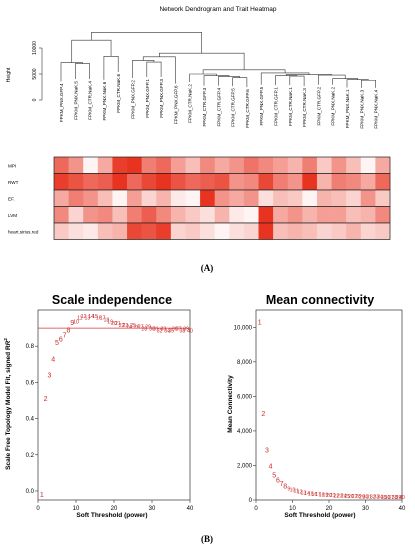  What do you see at coordinates (276, 106) in the screenshot?
I see `leaf-label: FPKM_CTR.GFP.1` at bounding box center [276, 106].